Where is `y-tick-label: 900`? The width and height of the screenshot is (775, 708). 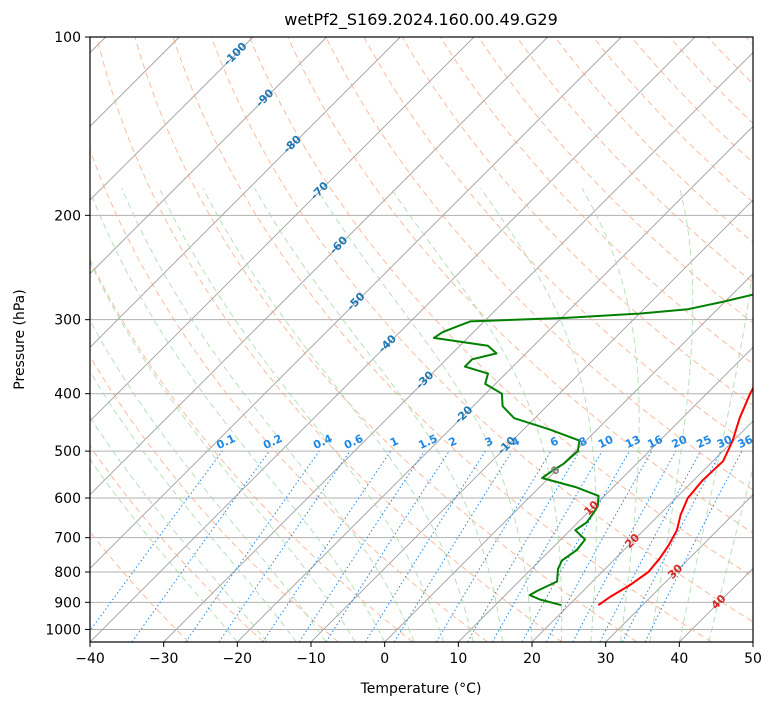
y-tick-label: 900 is located at coordinates (67, 603).